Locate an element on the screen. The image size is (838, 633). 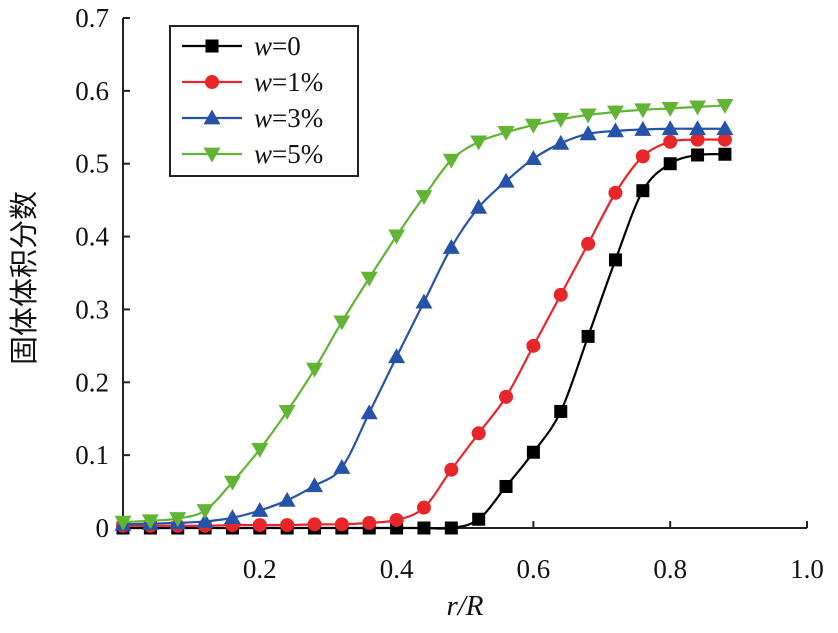
y-tick-label: 0.3 is located at coordinates (92, 309).